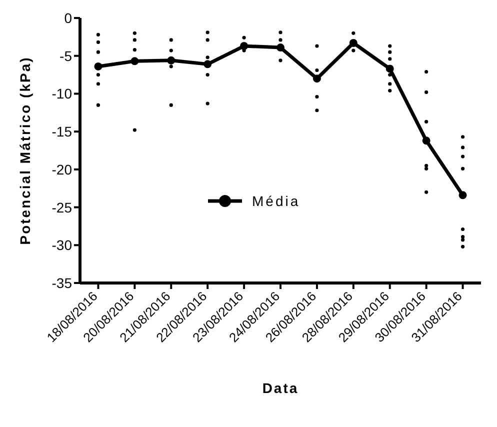 The height and width of the screenshot is (427, 497). What do you see at coordinates (62, 169) in the screenshot?
I see `y-tick-label: -20` at bounding box center [62, 169].